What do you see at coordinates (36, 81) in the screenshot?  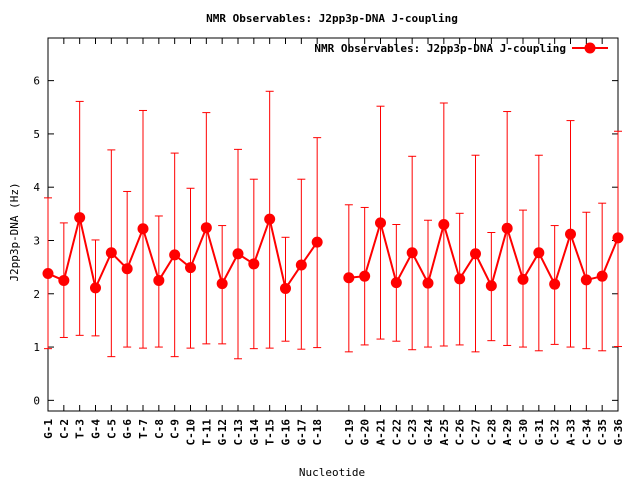 I see `y-tick-label: 6` at bounding box center [36, 81].